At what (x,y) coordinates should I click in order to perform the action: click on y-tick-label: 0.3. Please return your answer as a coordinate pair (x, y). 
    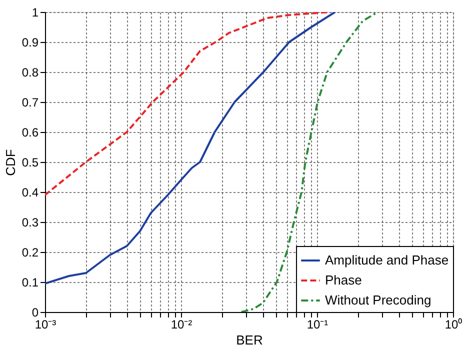
    Looking at the image, I should click on (30, 223).